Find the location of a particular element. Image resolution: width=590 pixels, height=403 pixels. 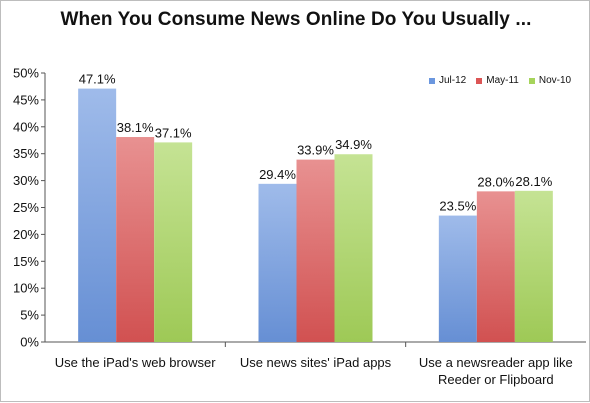

y-tick-label: 30% is located at coordinates (26, 180).